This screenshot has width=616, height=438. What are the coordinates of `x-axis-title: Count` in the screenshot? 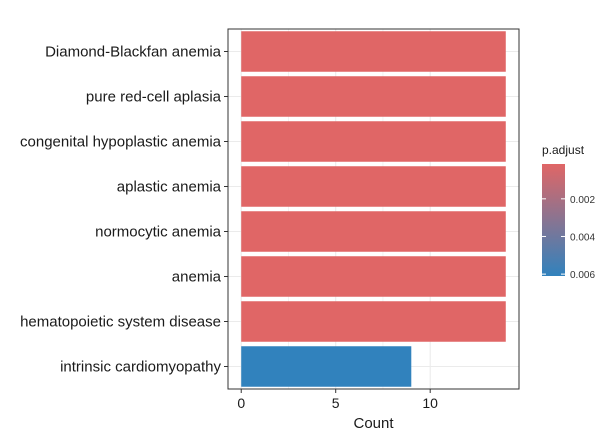 It's located at (373, 423).